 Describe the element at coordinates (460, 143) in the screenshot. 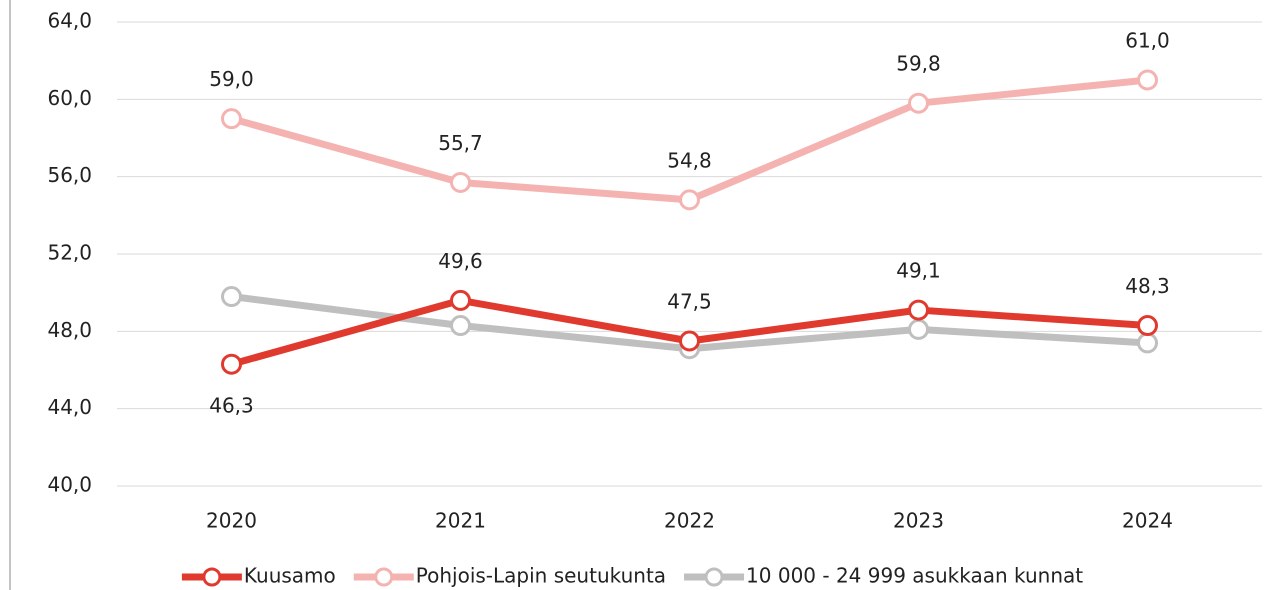

I see `data-label: 55,7` at that location.